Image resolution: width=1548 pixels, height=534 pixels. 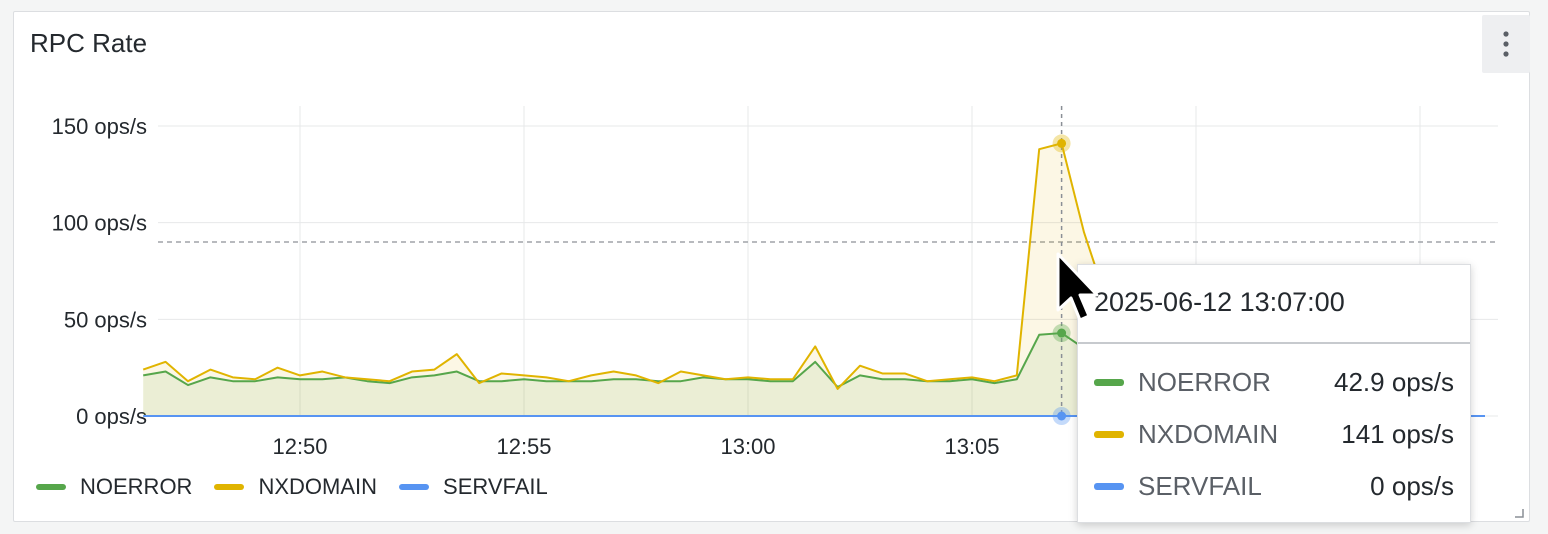 What do you see at coordinates (1204, 381) in the screenshot?
I see `tooltip-series-name: NOERROR` at bounding box center [1204, 381].